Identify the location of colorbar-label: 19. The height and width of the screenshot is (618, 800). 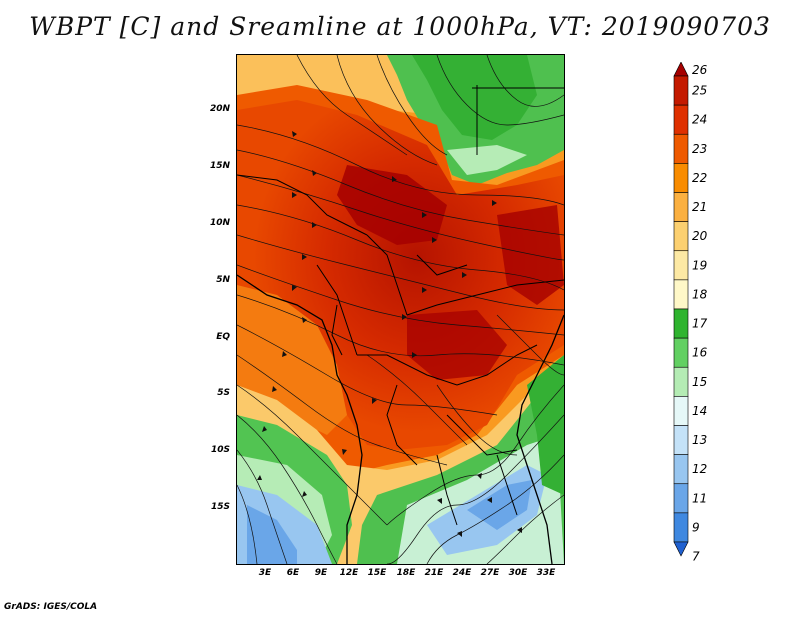
(699, 265).